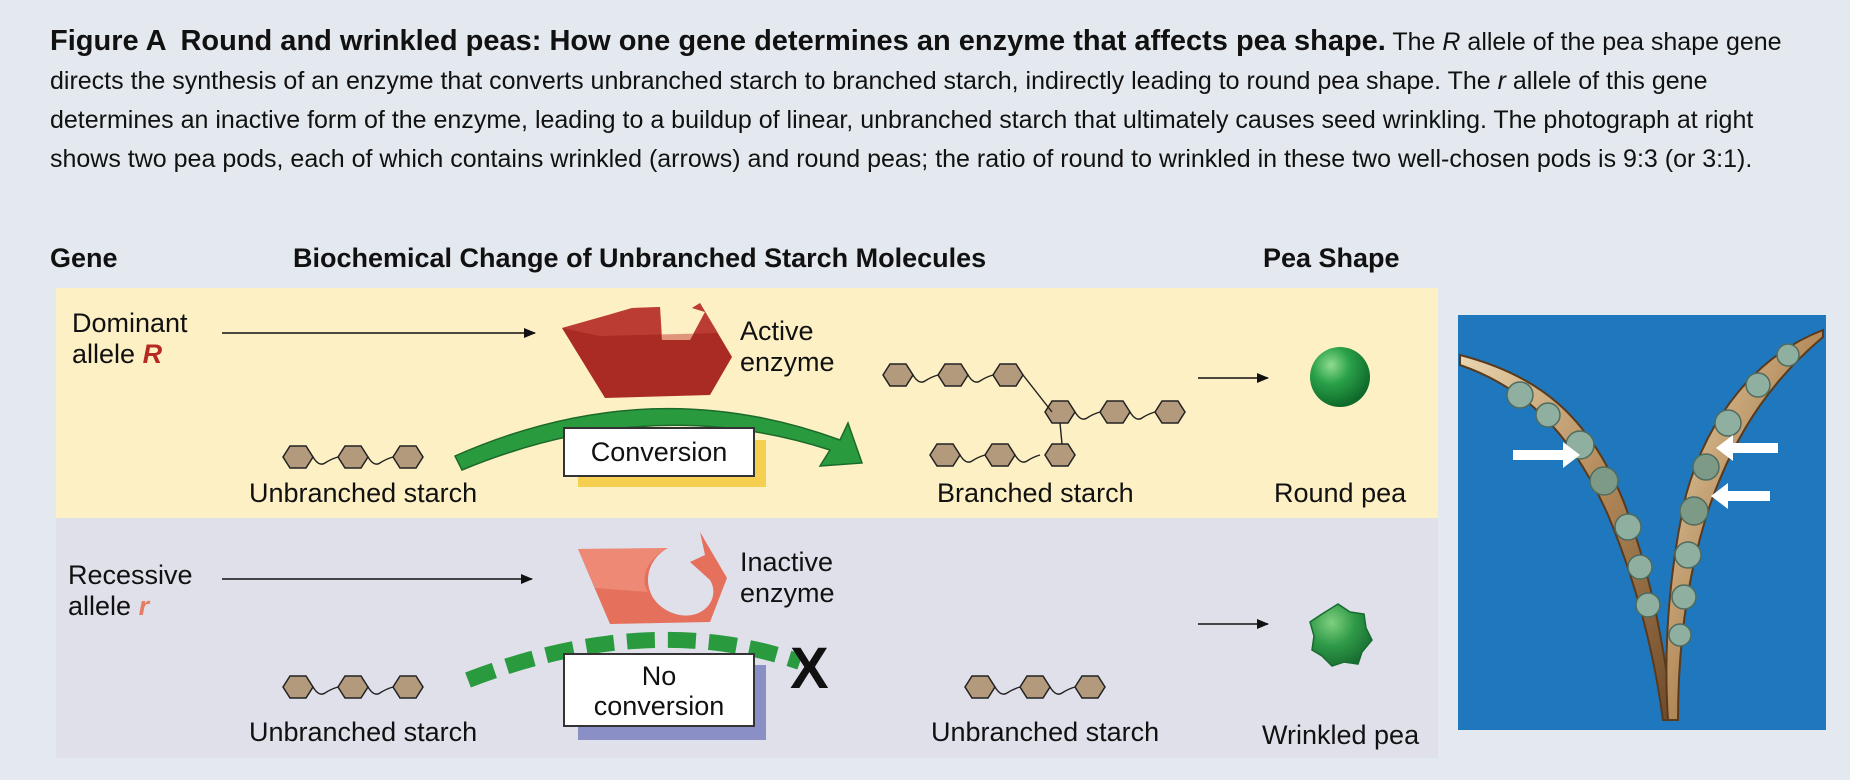 This screenshot has width=1850, height=780. Describe the element at coordinates (108, 41) in the screenshot. I see `figure-label: Figure A` at that location.